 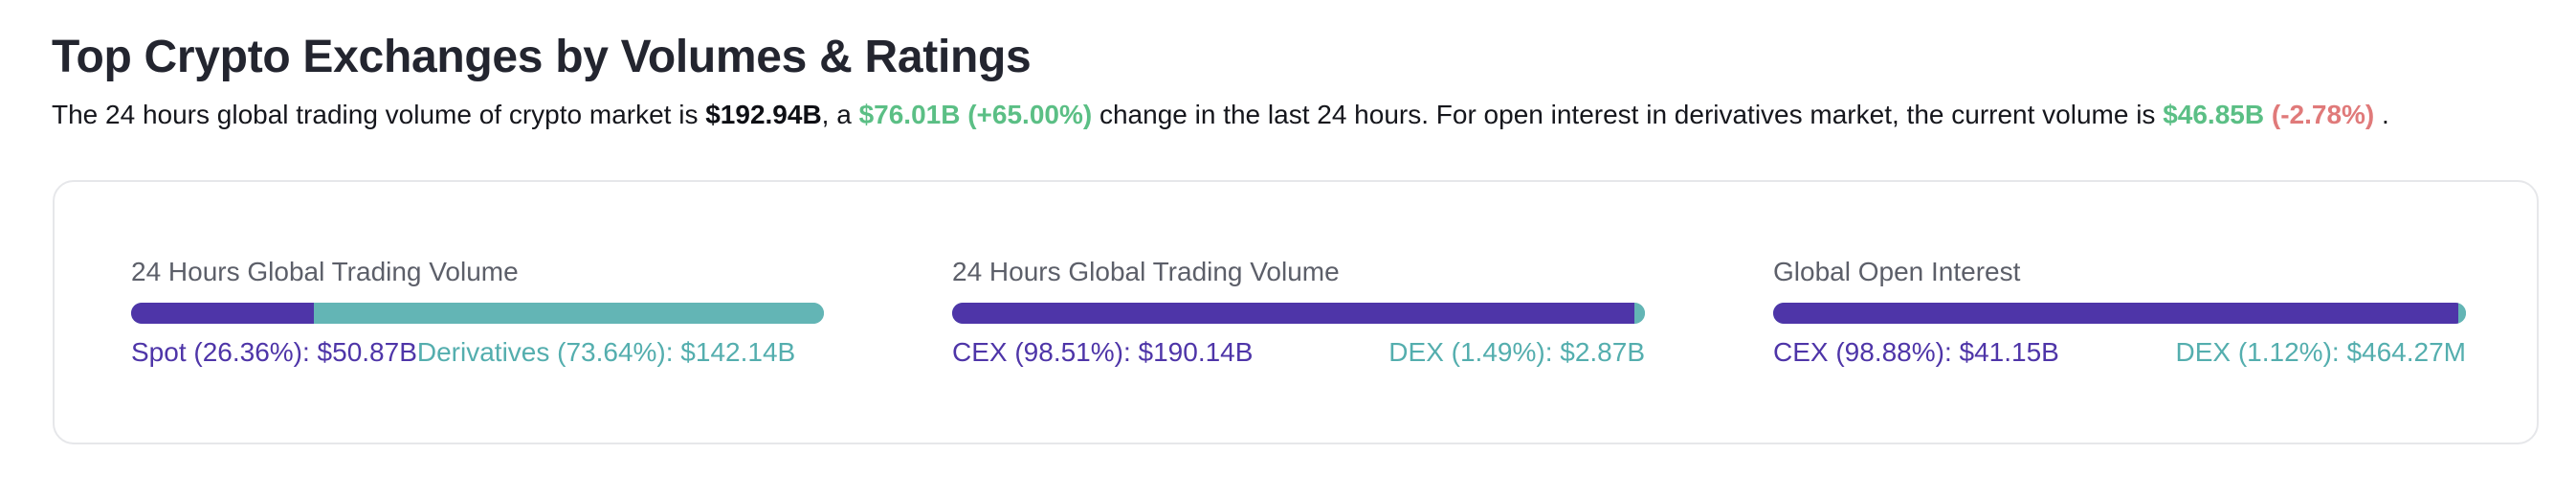 What do you see at coordinates (1516, 352) in the screenshot?
I see `dex-legend: DEX (1.49%): $2.87B` at bounding box center [1516, 352].